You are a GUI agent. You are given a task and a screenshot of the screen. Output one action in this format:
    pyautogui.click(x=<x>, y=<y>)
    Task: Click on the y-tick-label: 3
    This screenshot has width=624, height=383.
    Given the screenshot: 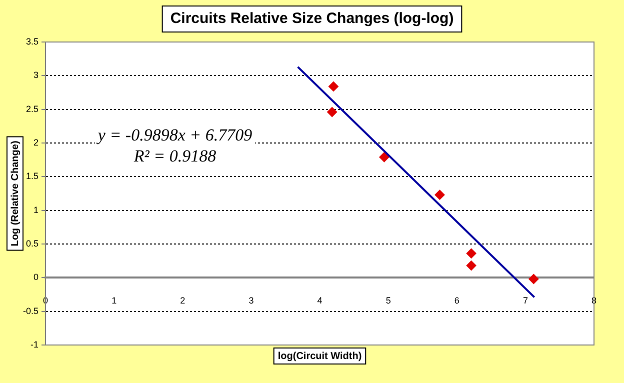 What is the action you would take?
    pyautogui.click(x=36, y=75)
    